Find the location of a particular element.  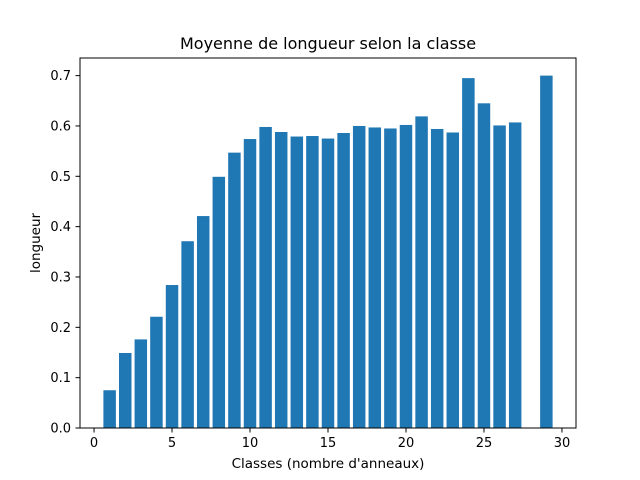

y-tick-label: 0.1 is located at coordinates (60, 378).